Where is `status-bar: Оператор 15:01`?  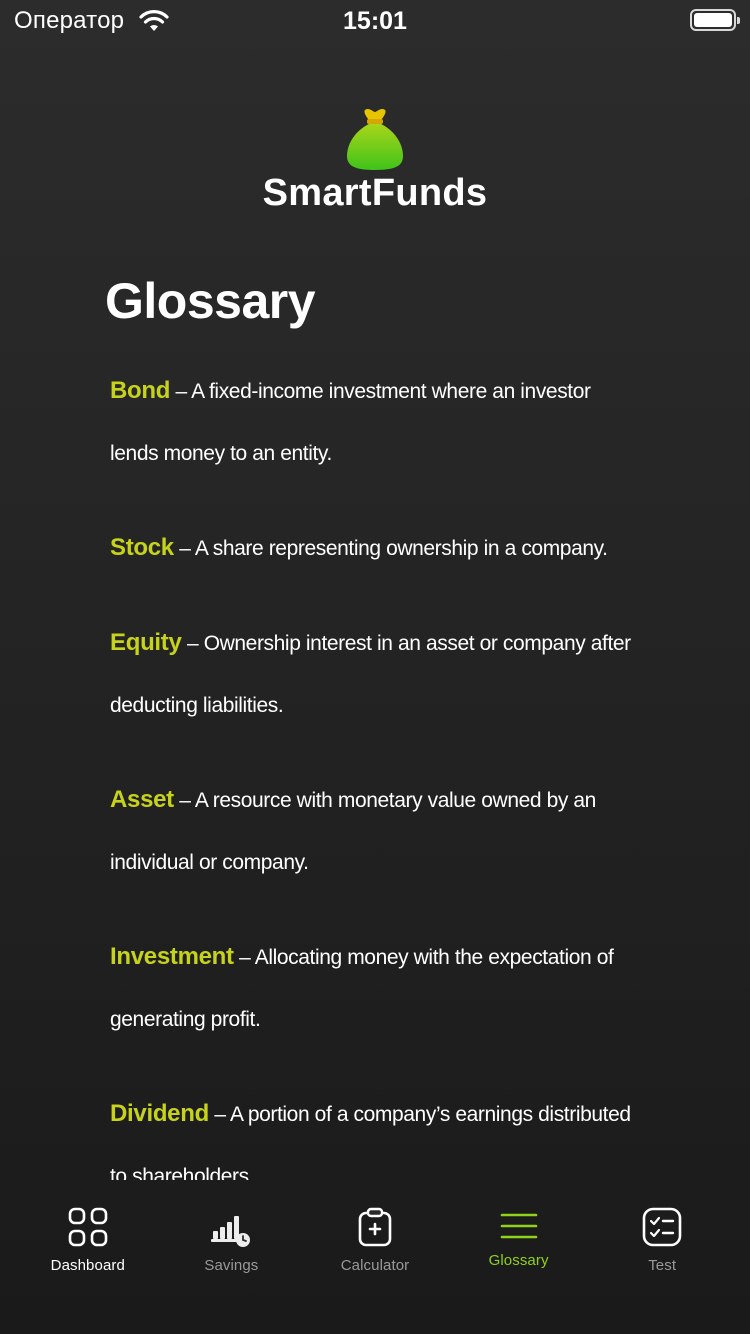 status-bar: Оператор 15:01 is located at coordinates (375, 20).